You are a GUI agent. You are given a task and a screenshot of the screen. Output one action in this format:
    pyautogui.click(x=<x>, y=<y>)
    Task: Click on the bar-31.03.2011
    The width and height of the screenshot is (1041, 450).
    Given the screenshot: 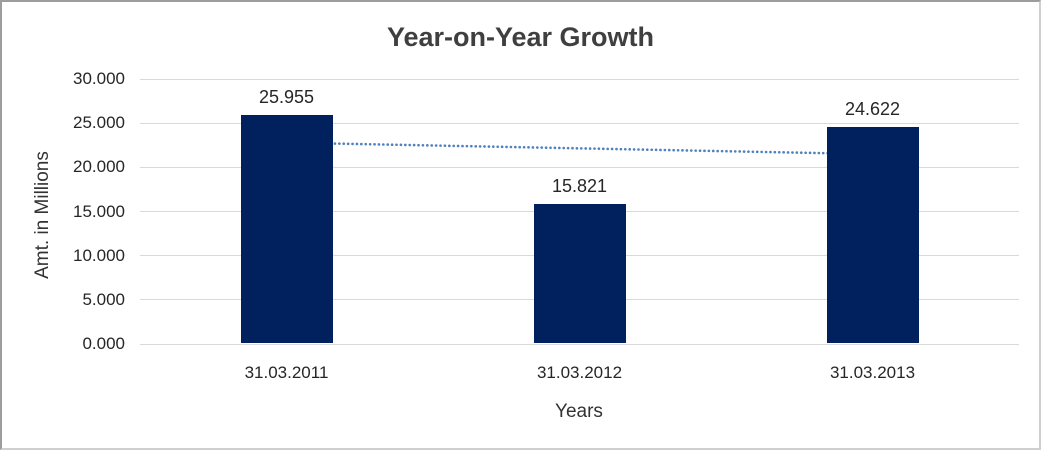 What is the action you would take?
    pyautogui.click(x=286, y=228)
    